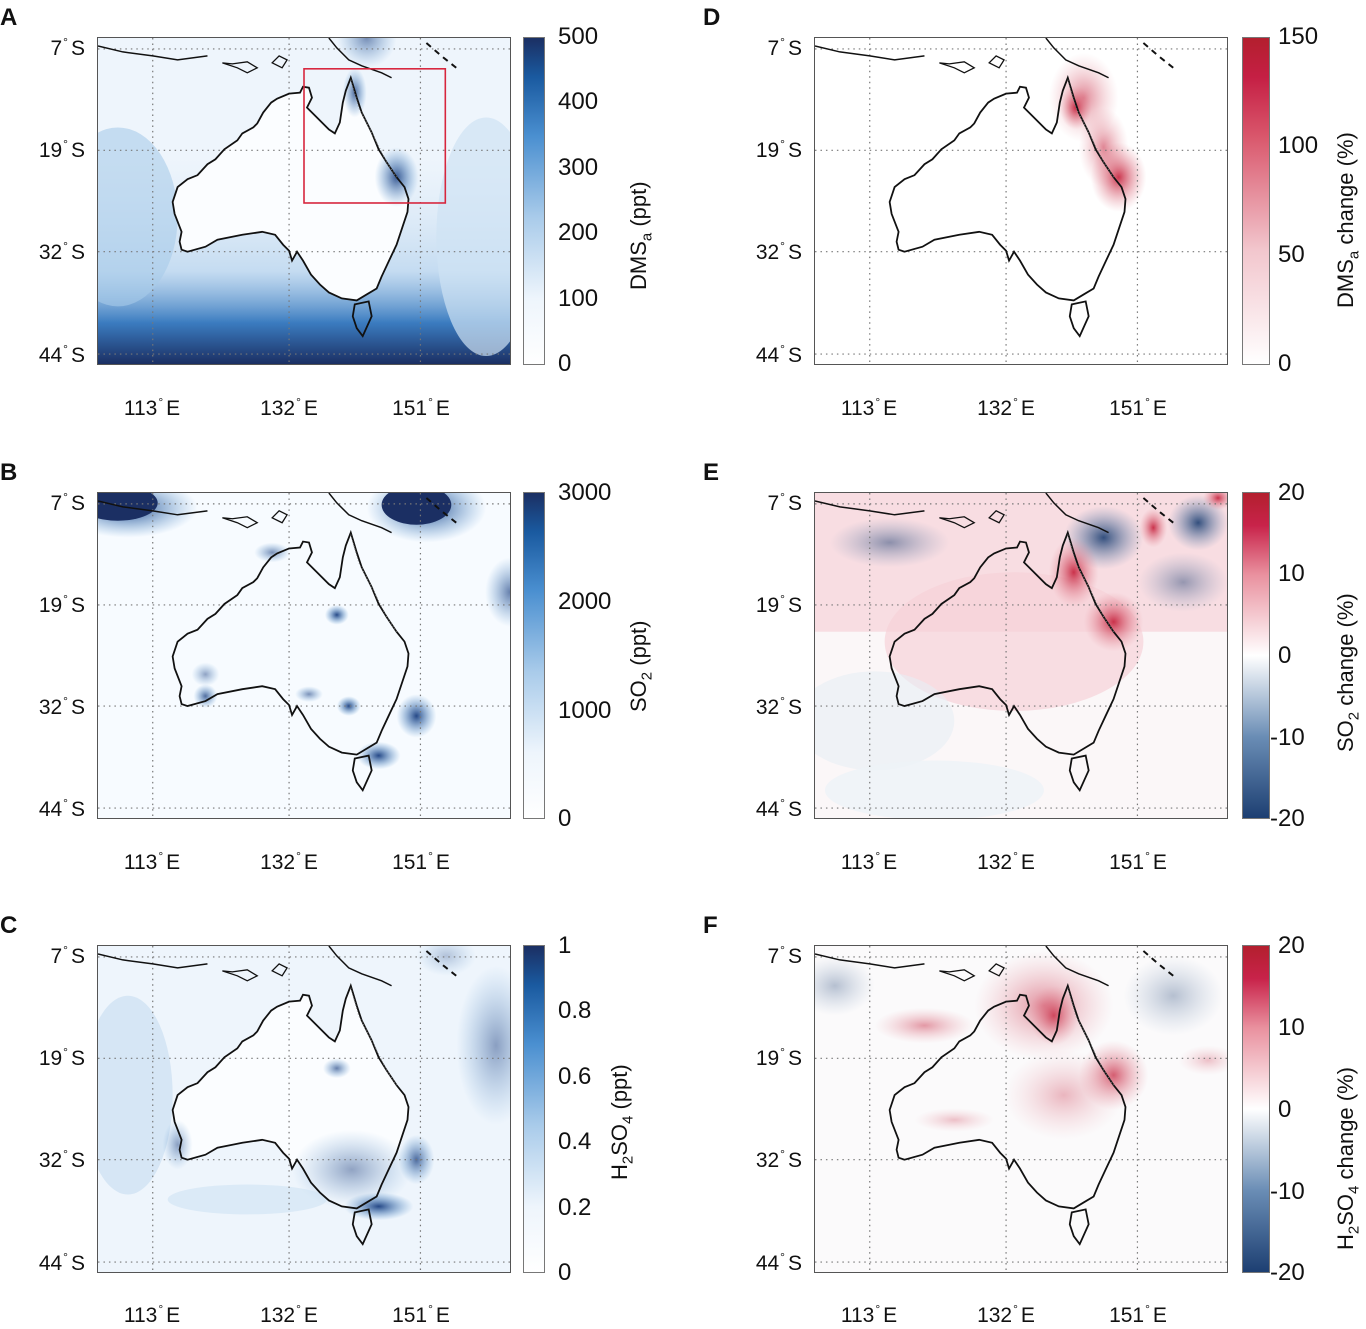 The image size is (1366, 1329). Describe the element at coordinates (575, 1207) in the screenshot. I see `cbar-tick: 0.2` at that location.